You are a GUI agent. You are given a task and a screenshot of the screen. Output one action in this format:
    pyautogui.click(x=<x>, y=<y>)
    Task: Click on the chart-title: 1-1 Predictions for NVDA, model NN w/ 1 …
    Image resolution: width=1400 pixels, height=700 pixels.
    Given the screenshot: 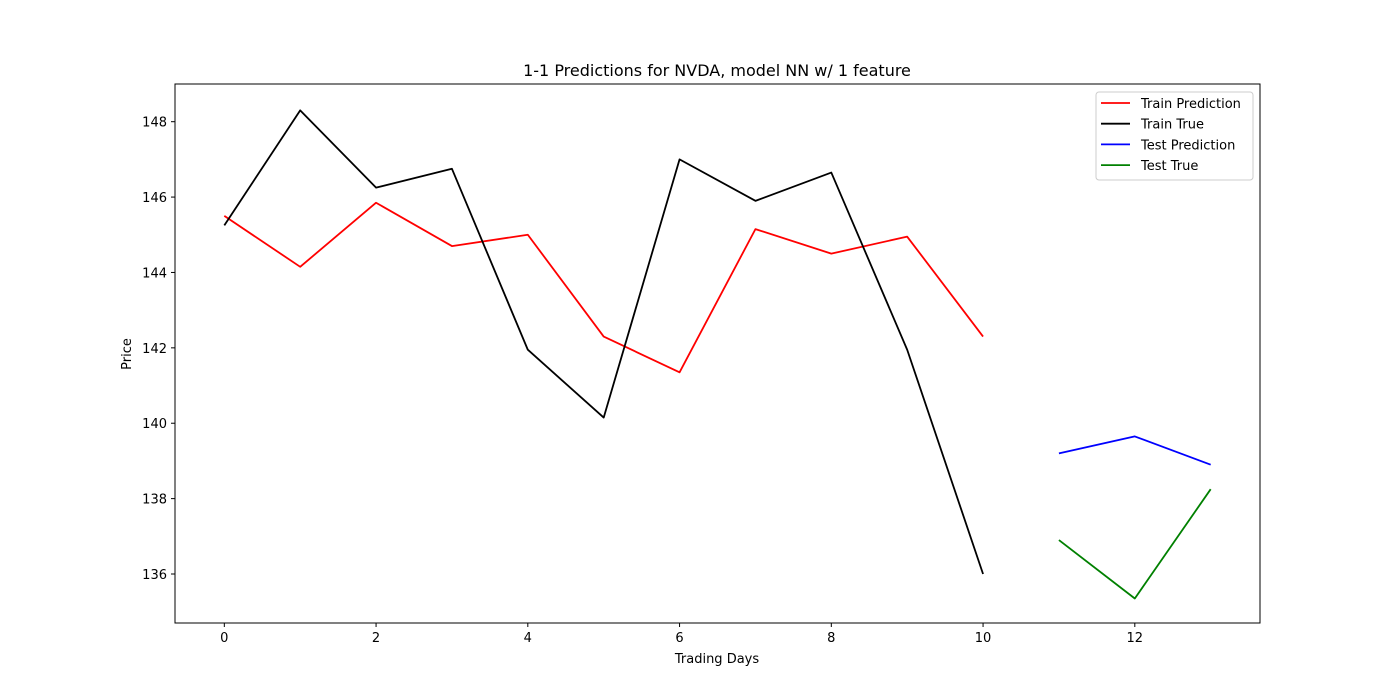 What is the action you would take?
    pyautogui.click(x=717, y=70)
    